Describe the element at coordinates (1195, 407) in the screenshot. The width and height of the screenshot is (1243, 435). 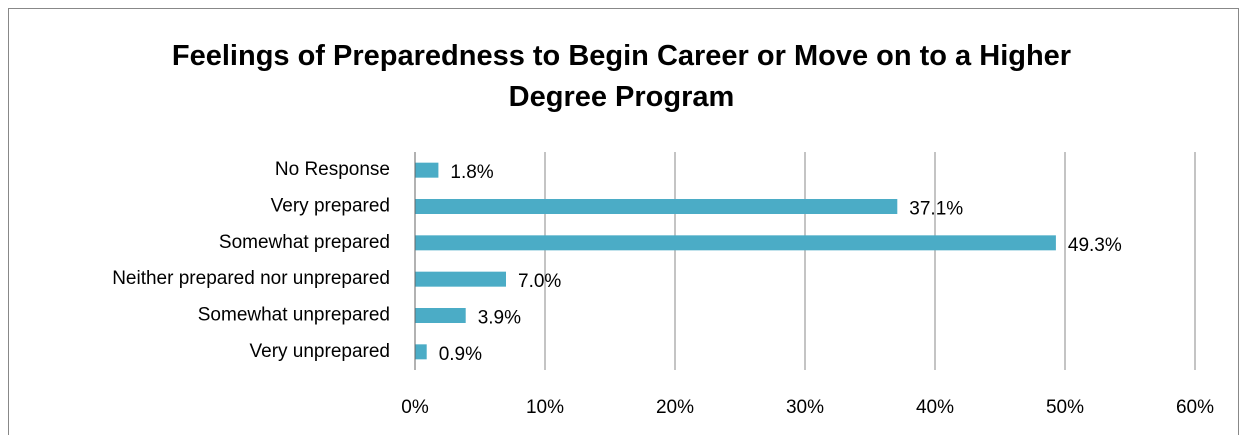
I see `x-tick-label: 60%` at that location.